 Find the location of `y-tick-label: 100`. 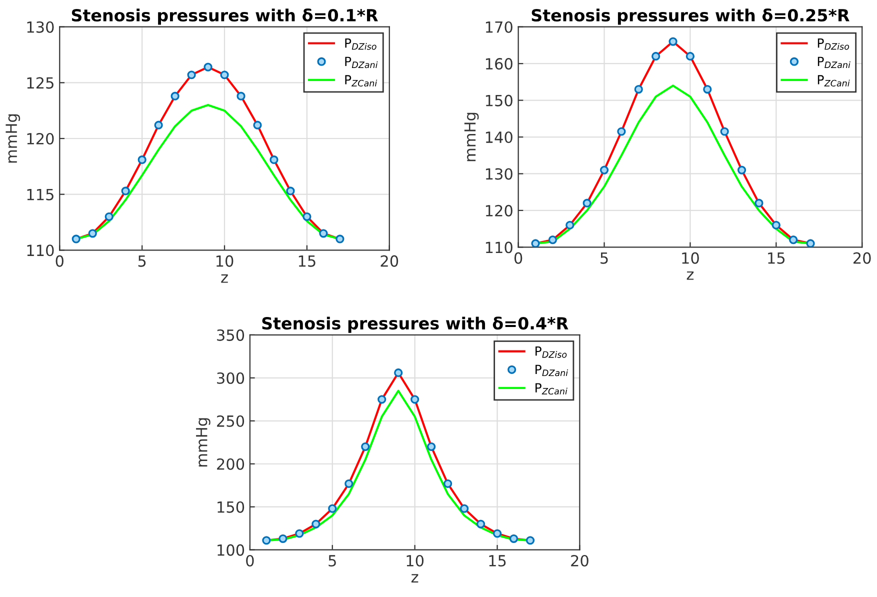

y-tick-label: 100 is located at coordinates (231, 550).